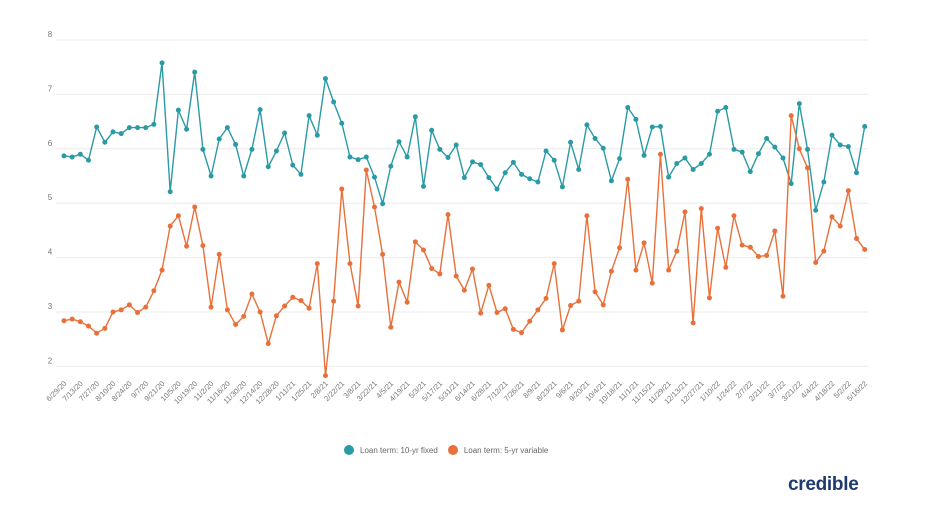  I want to click on y-tick-label: 8, so click(50, 34).